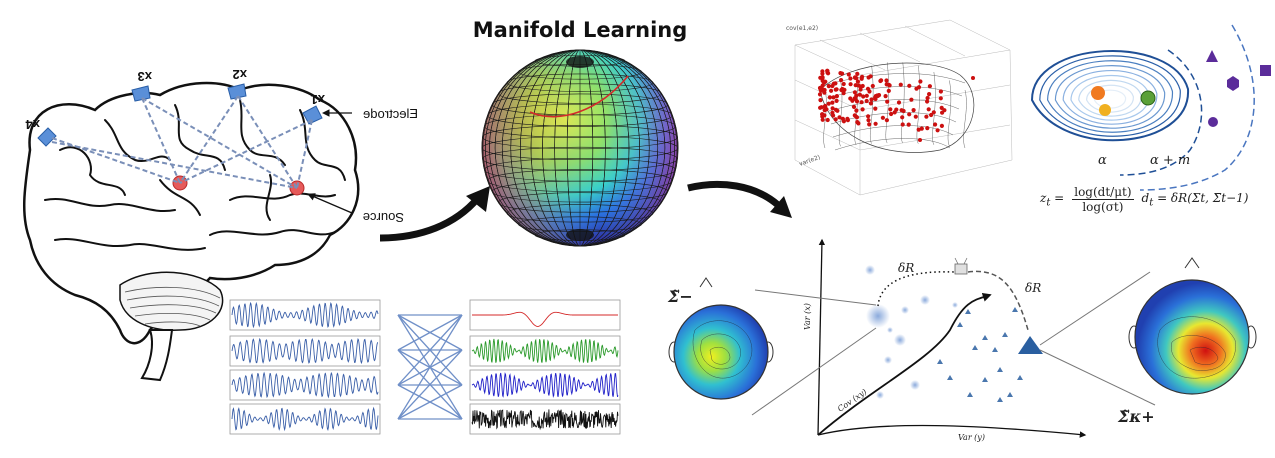 Image resolution: width=1275 pixels, height=458 pixels. Describe the element at coordinates (141, 93) in the screenshot. I see `electrode-x3` at that location.